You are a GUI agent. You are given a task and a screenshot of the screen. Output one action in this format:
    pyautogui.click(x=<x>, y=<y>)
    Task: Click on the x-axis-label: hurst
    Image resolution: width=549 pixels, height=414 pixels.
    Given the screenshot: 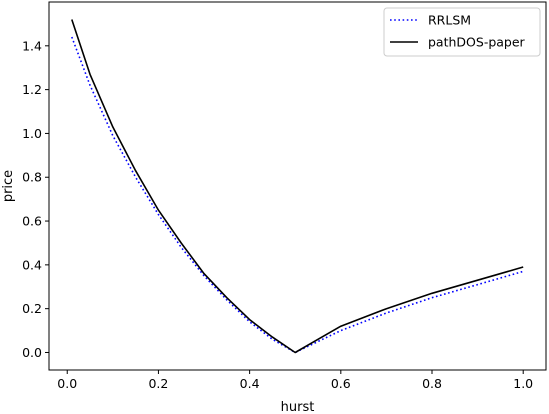 What is the action you would take?
    pyautogui.click(x=298, y=407)
    